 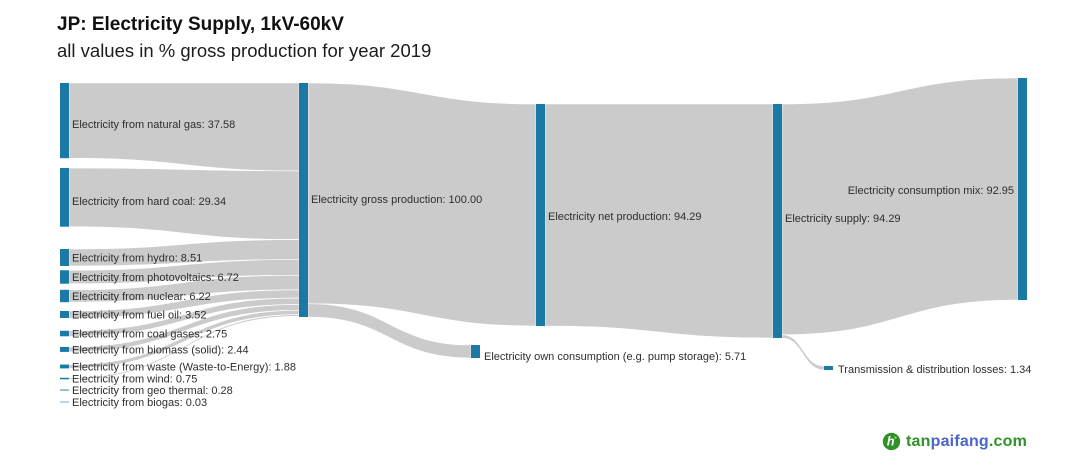 I want to click on label-biogas: Electricity from biogas: 0.03, so click(x=139, y=403).